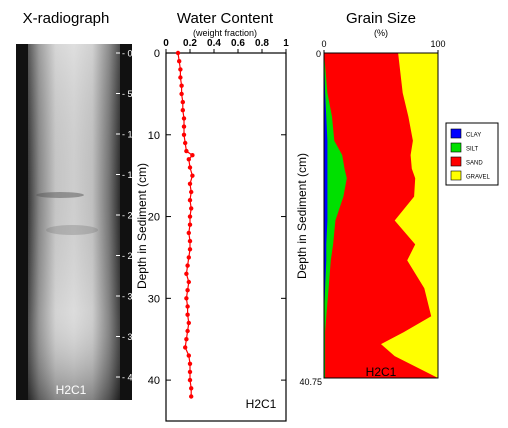 This screenshot has width=508, height=428. I want to click on grain-core-label: H2C1, so click(381, 372).